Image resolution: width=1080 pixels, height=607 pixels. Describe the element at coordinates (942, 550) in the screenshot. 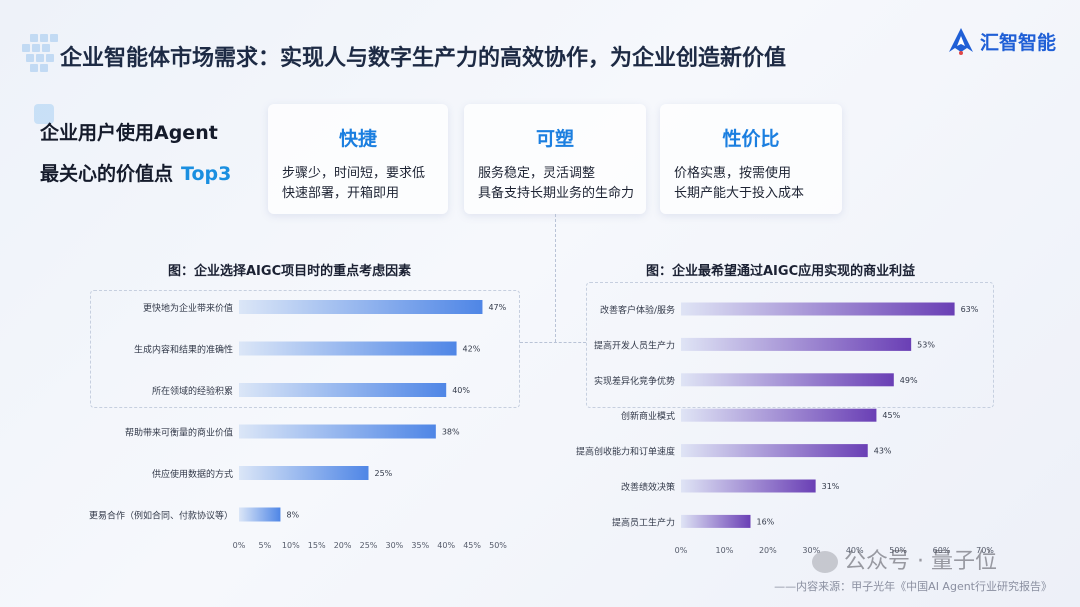

I see `tick-label: 60%` at that location.